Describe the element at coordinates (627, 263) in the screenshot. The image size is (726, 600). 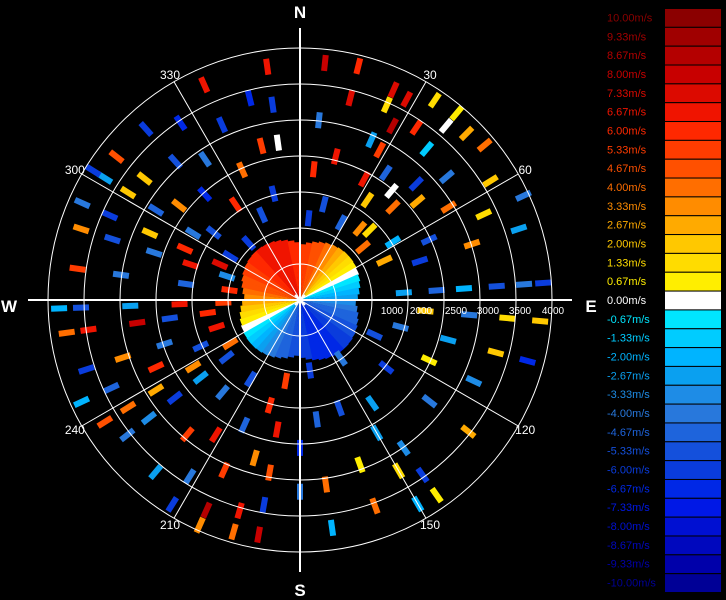
I see `legend-label: 1.33m/s` at that location.